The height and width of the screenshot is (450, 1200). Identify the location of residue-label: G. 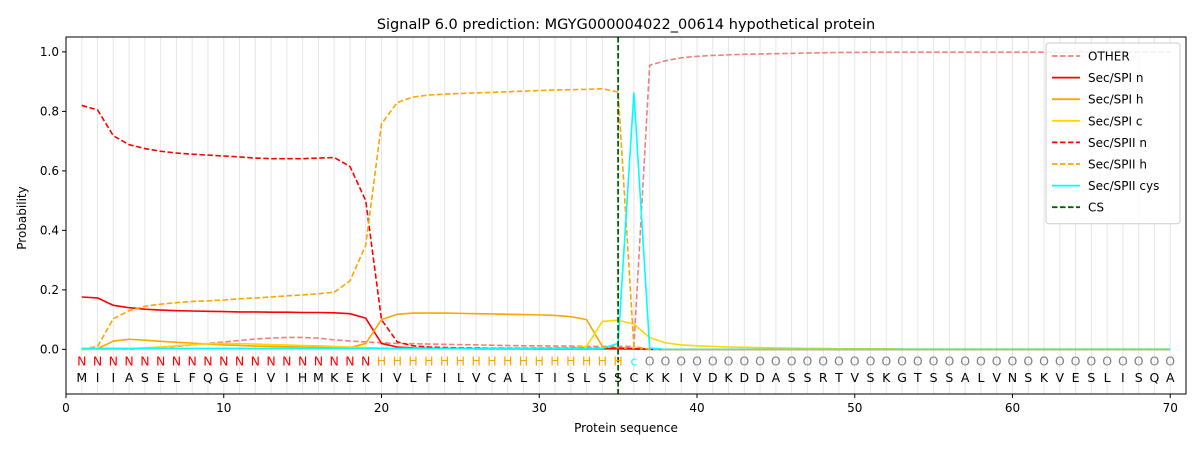
(902, 377).